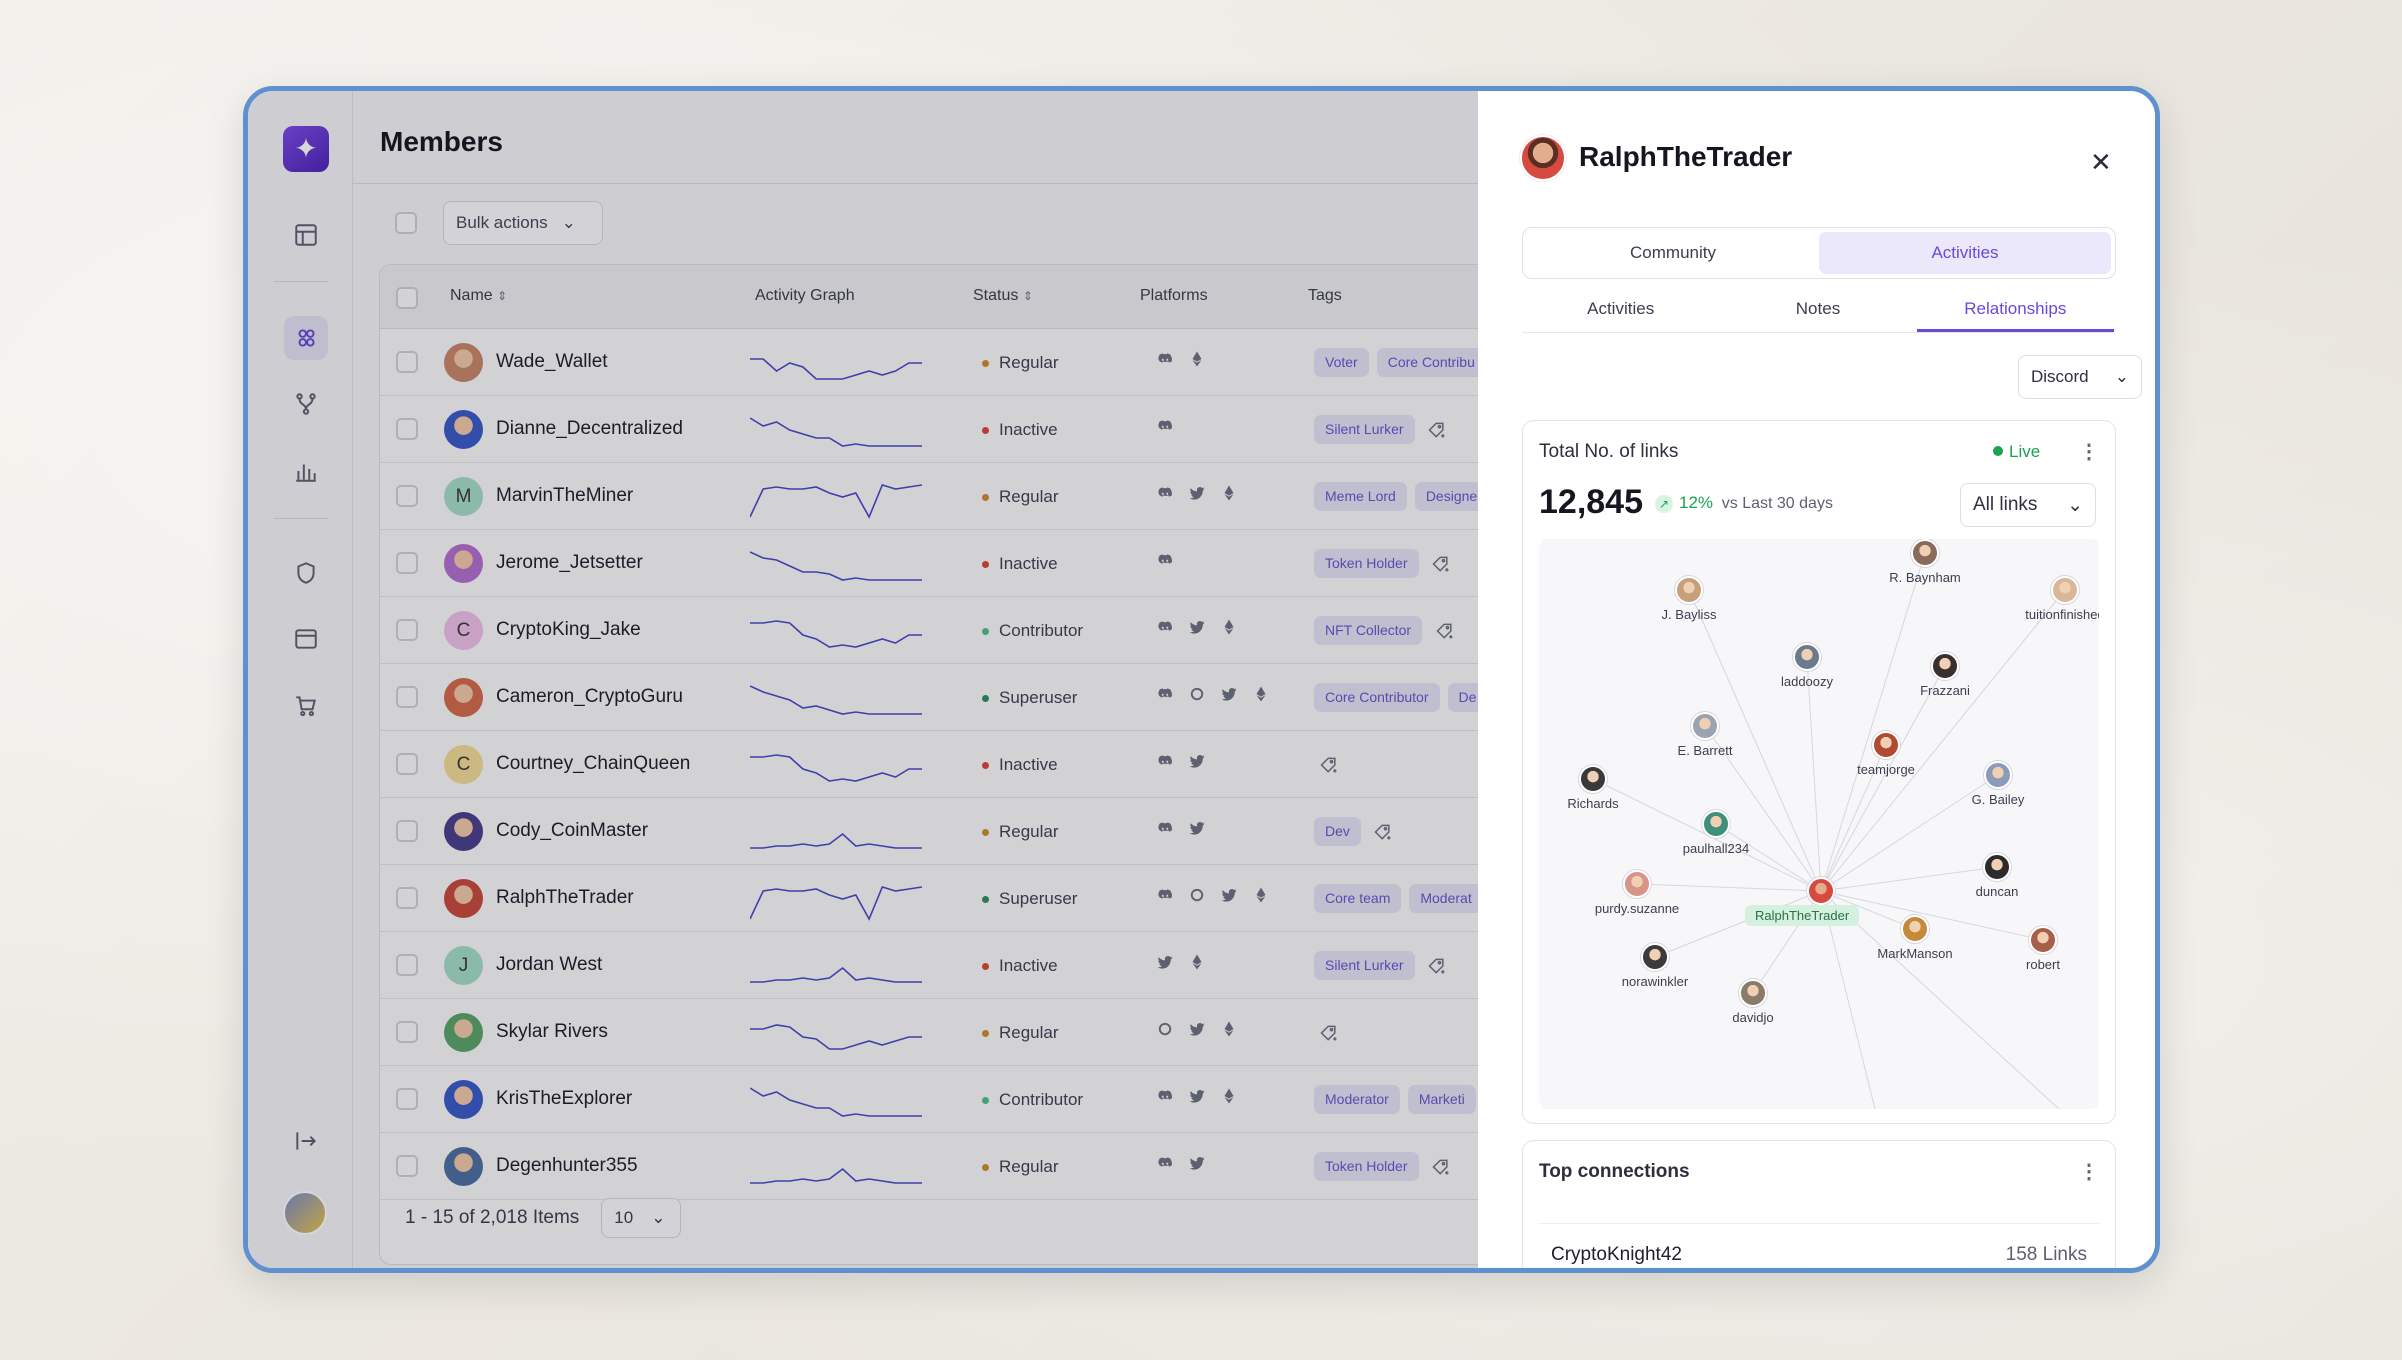 The image size is (2402, 1360). I want to click on table-row: Wade_Wallet Regular Voter Core Contribu, so click(934, 362).